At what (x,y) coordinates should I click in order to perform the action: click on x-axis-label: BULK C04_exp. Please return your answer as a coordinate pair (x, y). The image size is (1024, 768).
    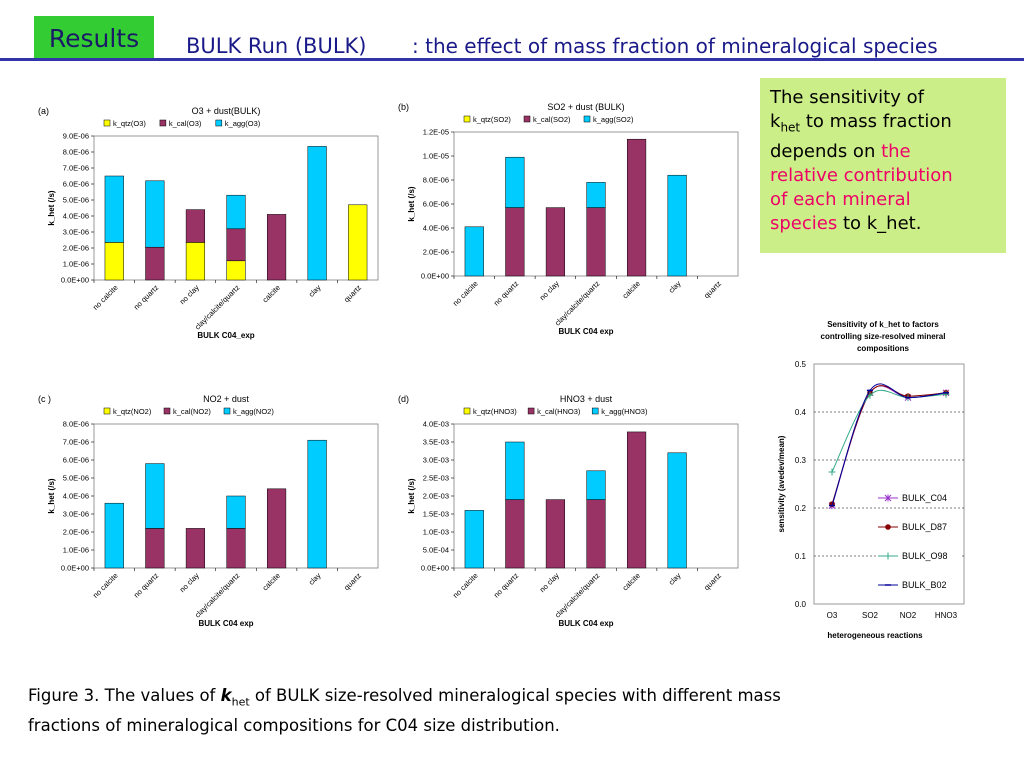
    Looking at the image, I should click on (225, 335).